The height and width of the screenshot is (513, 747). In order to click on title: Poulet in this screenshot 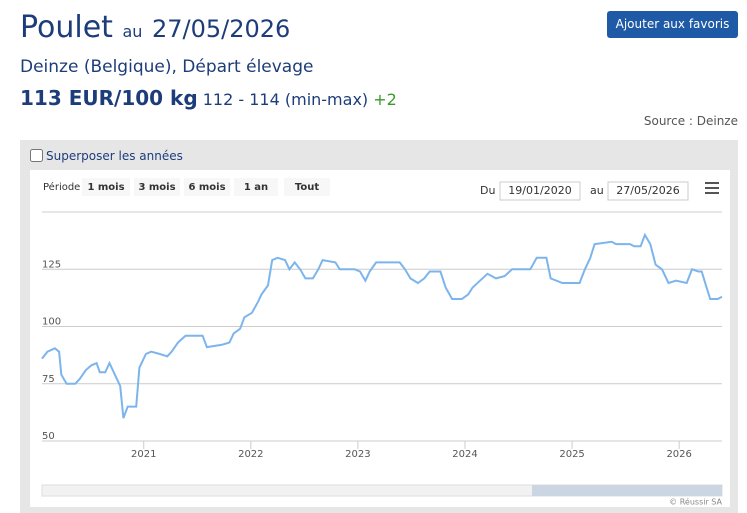, I will do `click(66, 27)`.